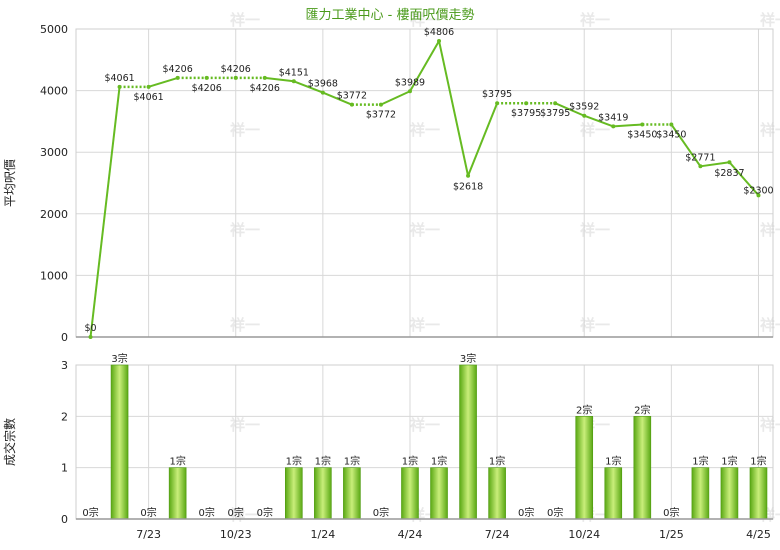  I want to click on data-label: $3450, so click(642, 134).